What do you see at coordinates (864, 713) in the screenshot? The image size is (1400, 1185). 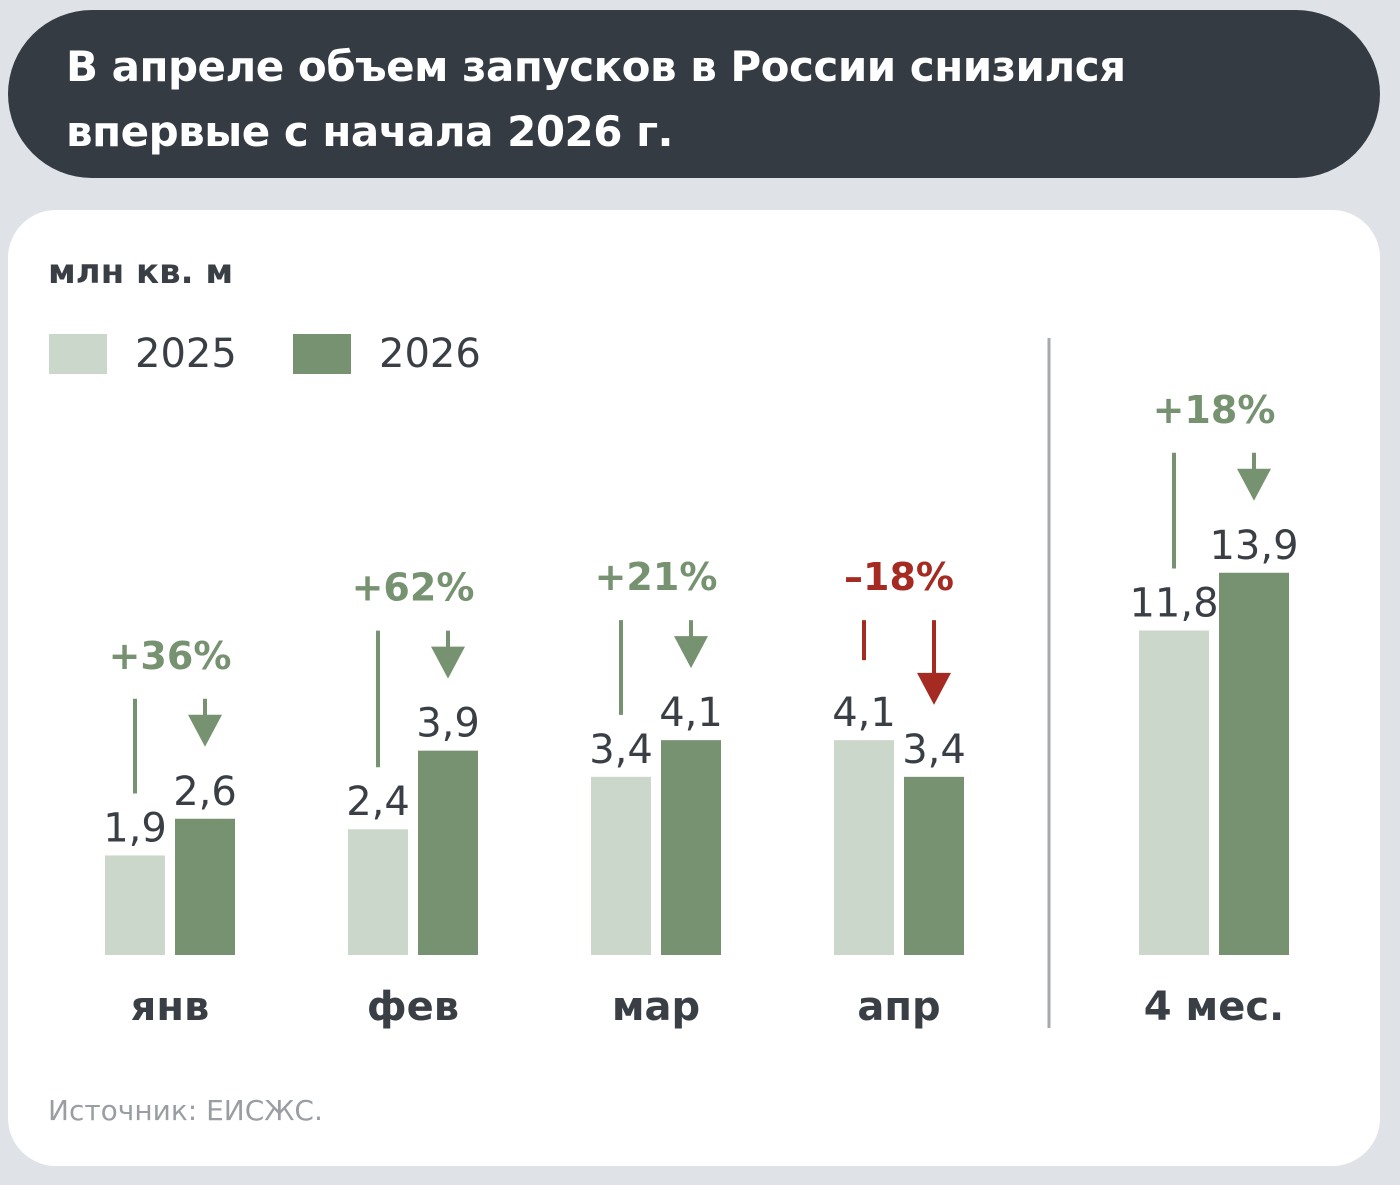 I see `value-label-2025-3: 4,1` at bounding box center [864, 713].